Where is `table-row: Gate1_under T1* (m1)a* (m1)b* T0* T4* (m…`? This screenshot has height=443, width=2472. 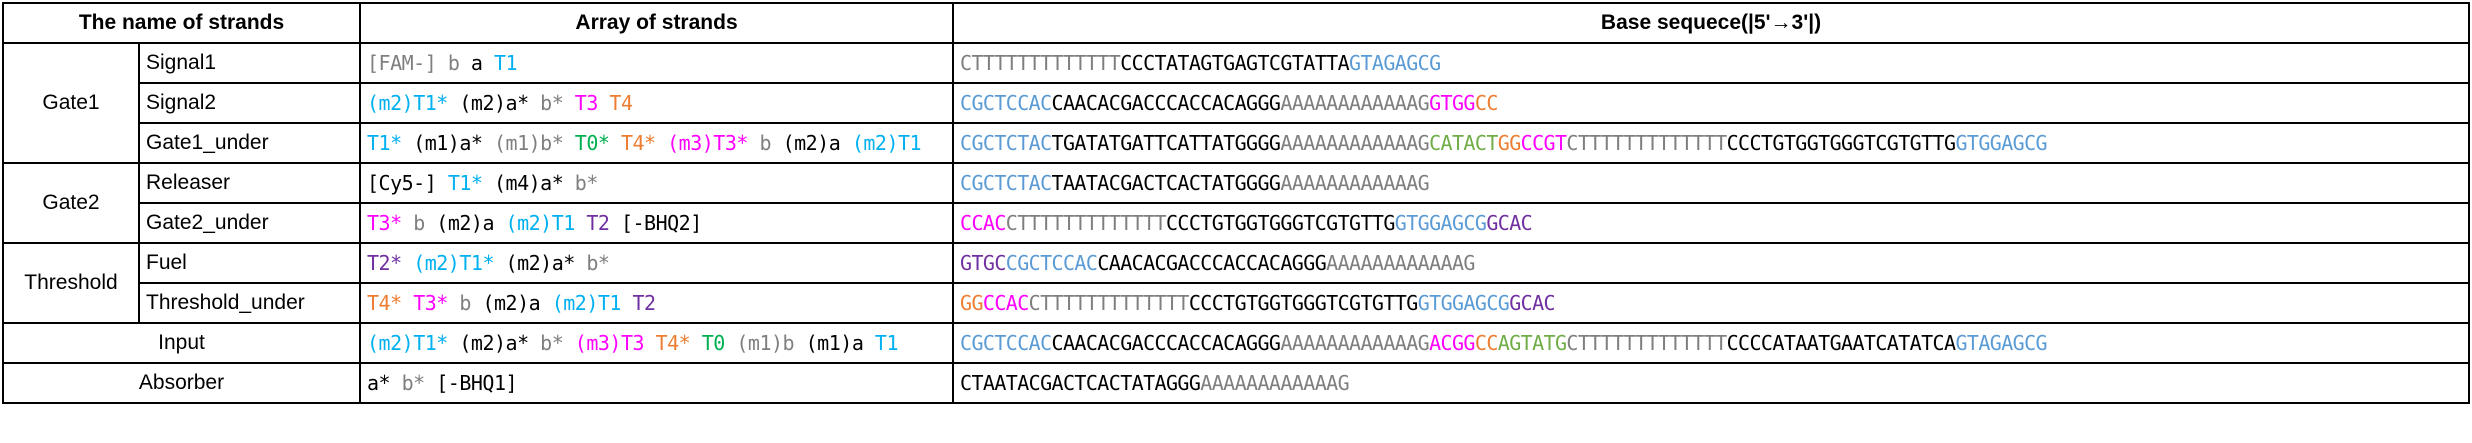 table-row: Gate1_under T1* (m1)a* (m1)b* T0* T4* (m… is located at coordinates (1237, 143).